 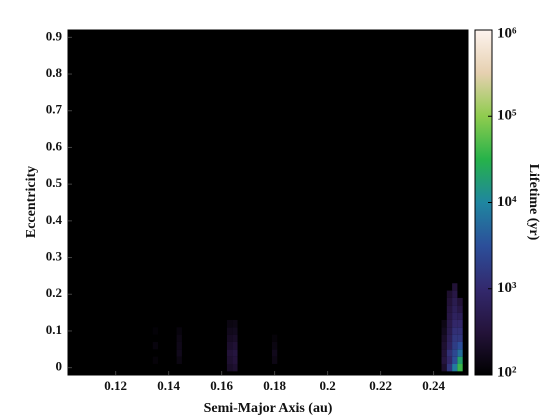 What do you see at coordinates (507, 288) in the screenshot?
I see `colorbar-tick-label: 10³` at bounding box center [507, 288].